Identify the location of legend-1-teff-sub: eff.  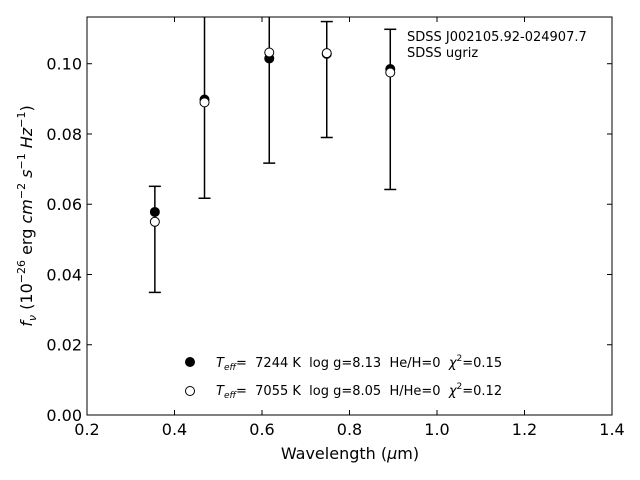
(231, 368).